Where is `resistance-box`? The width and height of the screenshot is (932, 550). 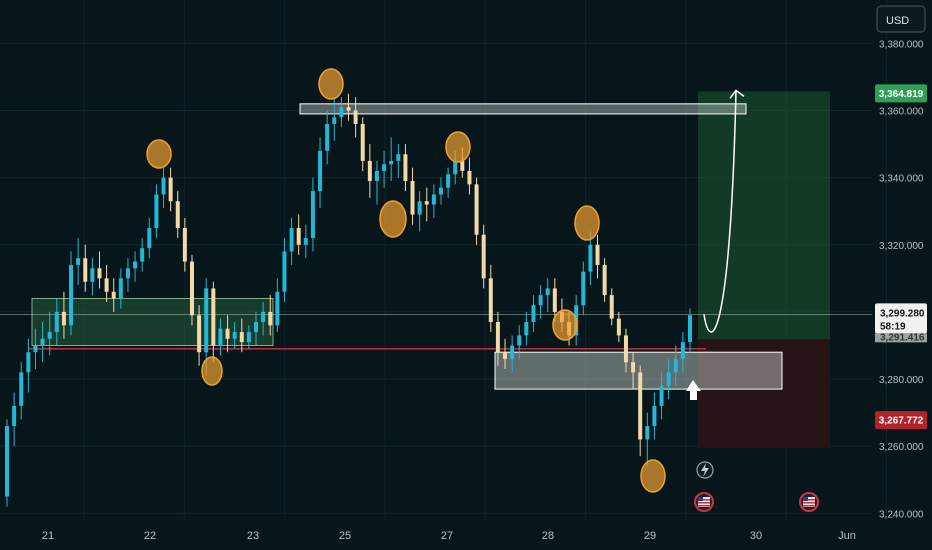 resistance-box is located at coordinates (523, 109).